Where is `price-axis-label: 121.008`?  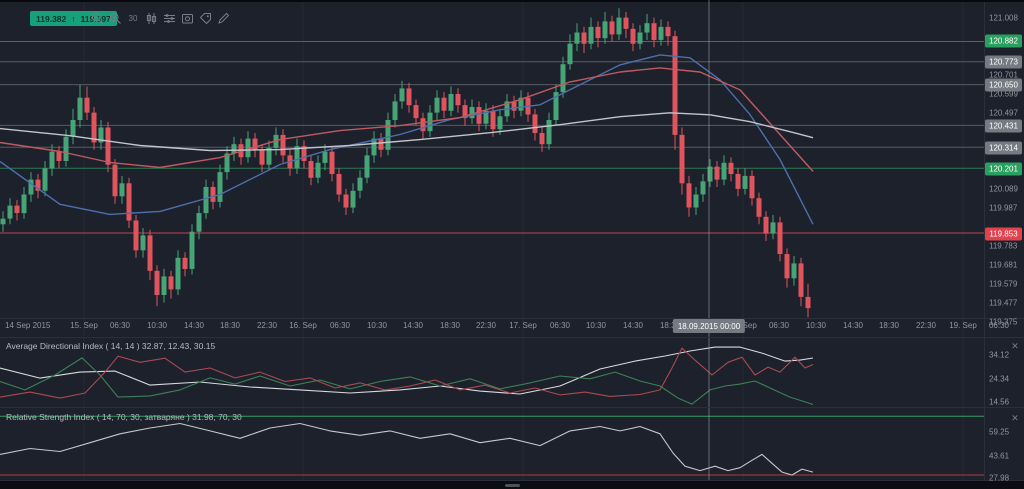 price-axis-label: 121.008 is located at coordinates (1003, 18).